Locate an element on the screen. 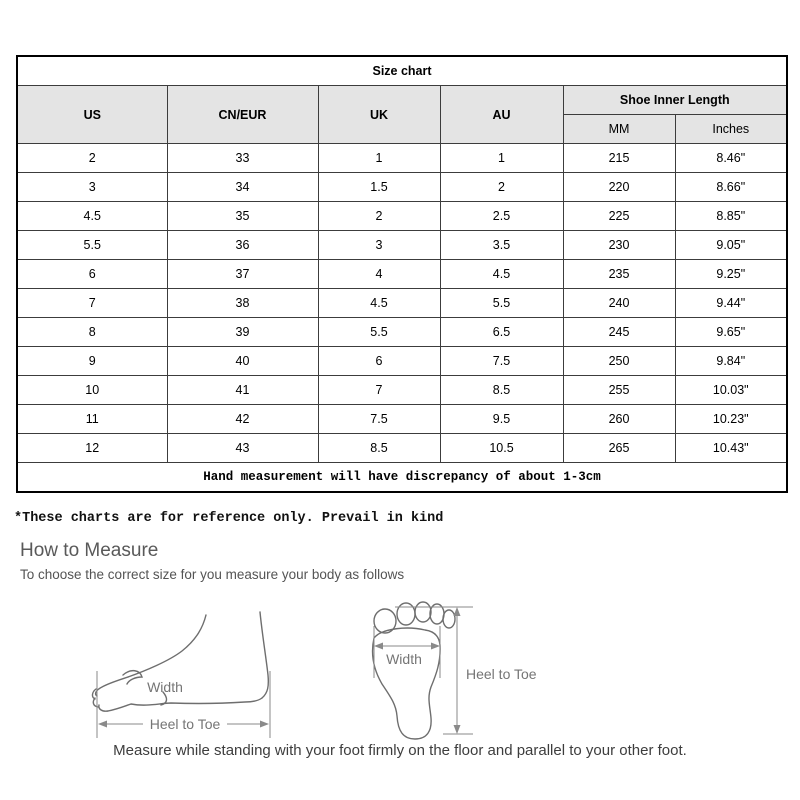 This screenshot has height=800, width=800. size-chart-title-row: Size chart is located at coordinates (402, 70).